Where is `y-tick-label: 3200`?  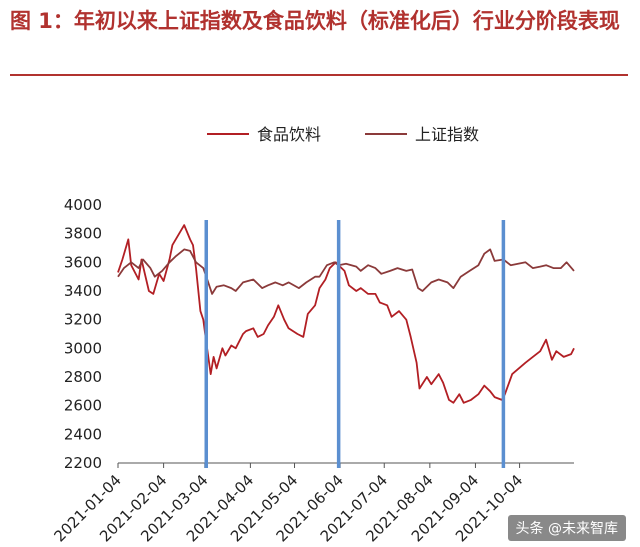
y-tick-label: 3200 is located at coordinates (83, 320).